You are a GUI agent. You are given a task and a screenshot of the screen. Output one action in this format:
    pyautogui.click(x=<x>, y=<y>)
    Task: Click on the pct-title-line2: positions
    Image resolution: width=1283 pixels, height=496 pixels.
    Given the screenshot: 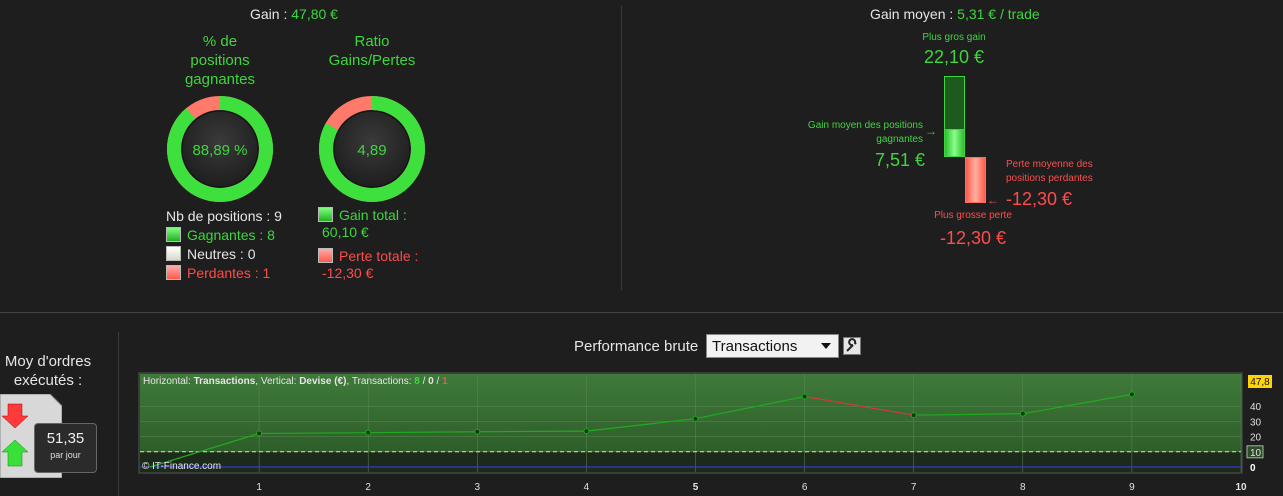 What is the action you would take?
    pyautogui.click(x=220, y=60)
    